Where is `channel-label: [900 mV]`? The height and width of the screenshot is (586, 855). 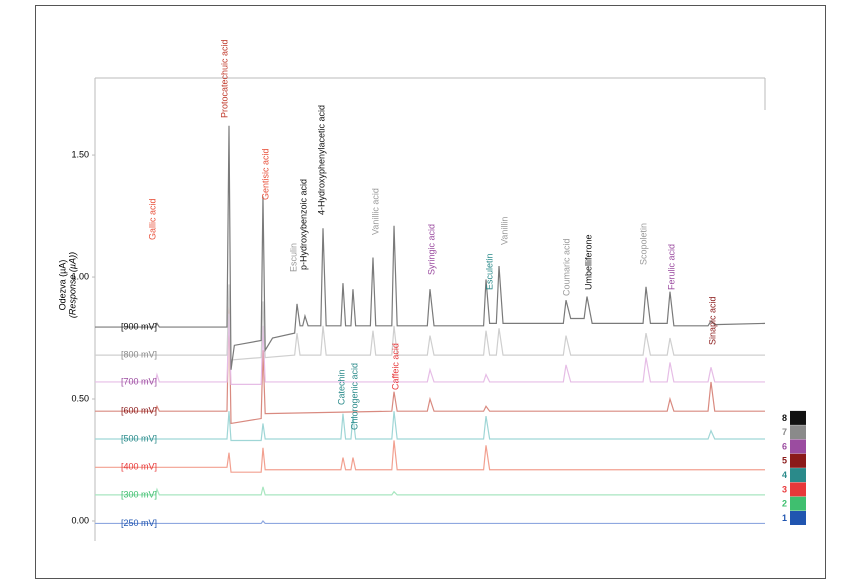
channel-label: [900 mV] is located at coordinates (139, 326).